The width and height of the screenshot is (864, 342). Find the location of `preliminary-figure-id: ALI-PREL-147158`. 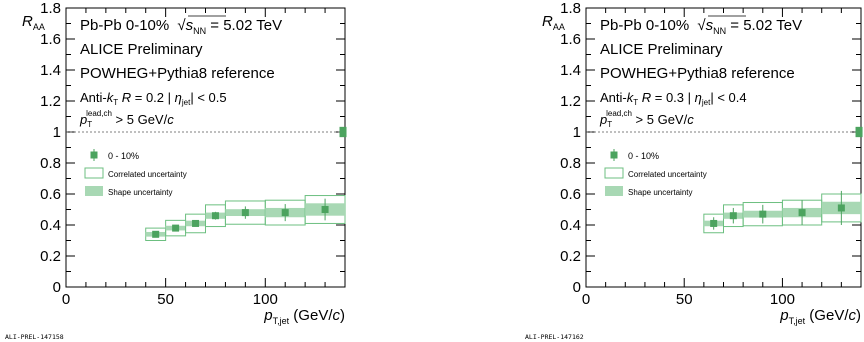

preliminary-figure-id: ALI-PREL-147158 is located at coordinates (34, 337).